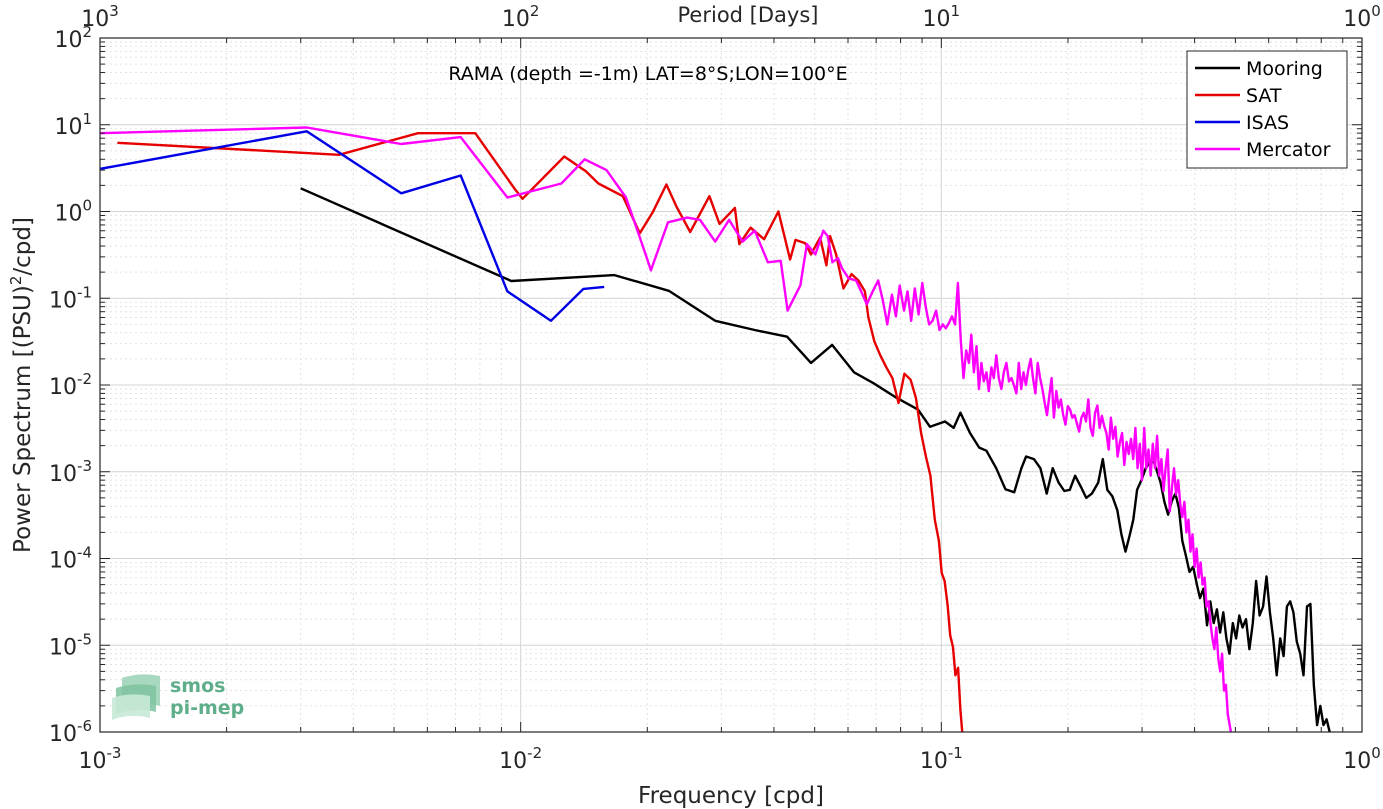 The height and width of the screenshot is (809, 1383). I want to click on x-axis-label: Frequency [cpd], so click(731, 796).